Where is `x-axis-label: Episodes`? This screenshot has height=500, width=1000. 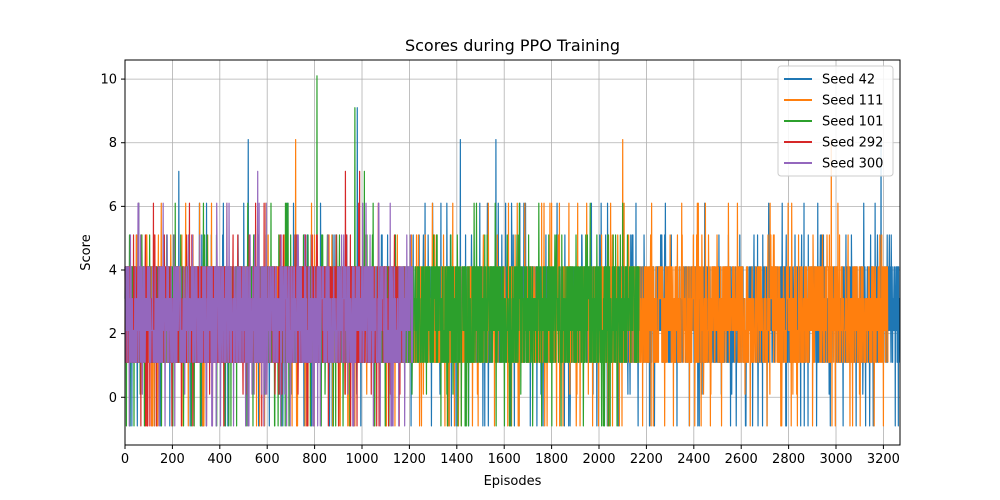 x-axis-label: Episodes is located at coordinates (513, 481).